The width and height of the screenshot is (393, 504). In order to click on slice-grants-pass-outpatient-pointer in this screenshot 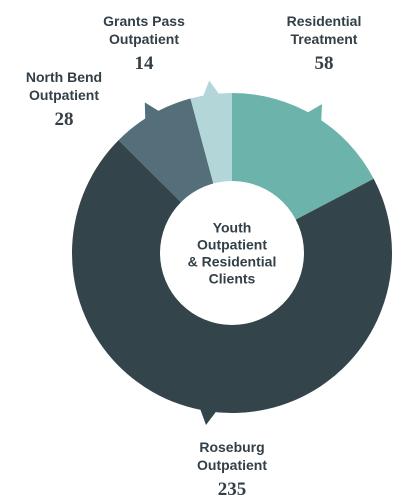, I will do `click(211, 89)`.